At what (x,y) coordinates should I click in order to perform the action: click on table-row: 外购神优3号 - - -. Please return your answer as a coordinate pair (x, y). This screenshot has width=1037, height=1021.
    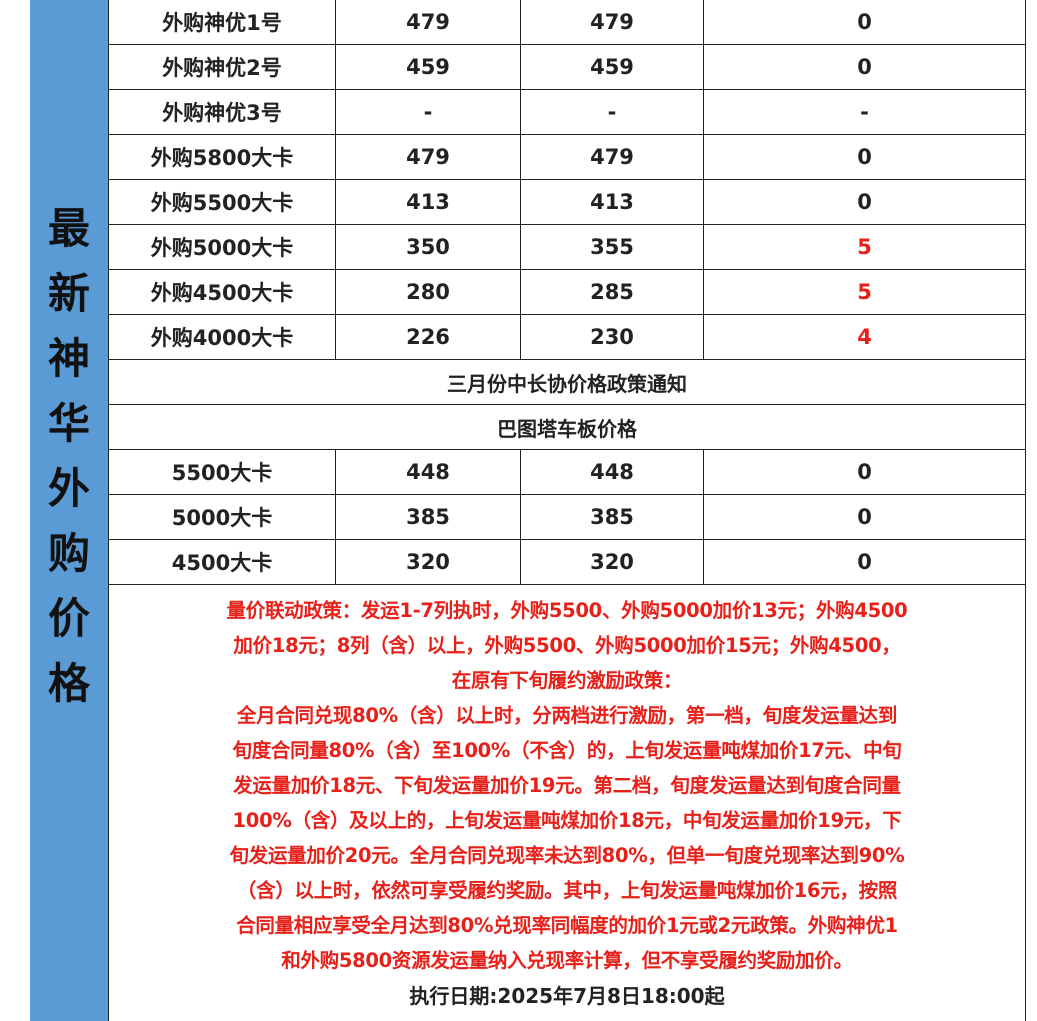
    Looking at the image, I should click on (567, 112).